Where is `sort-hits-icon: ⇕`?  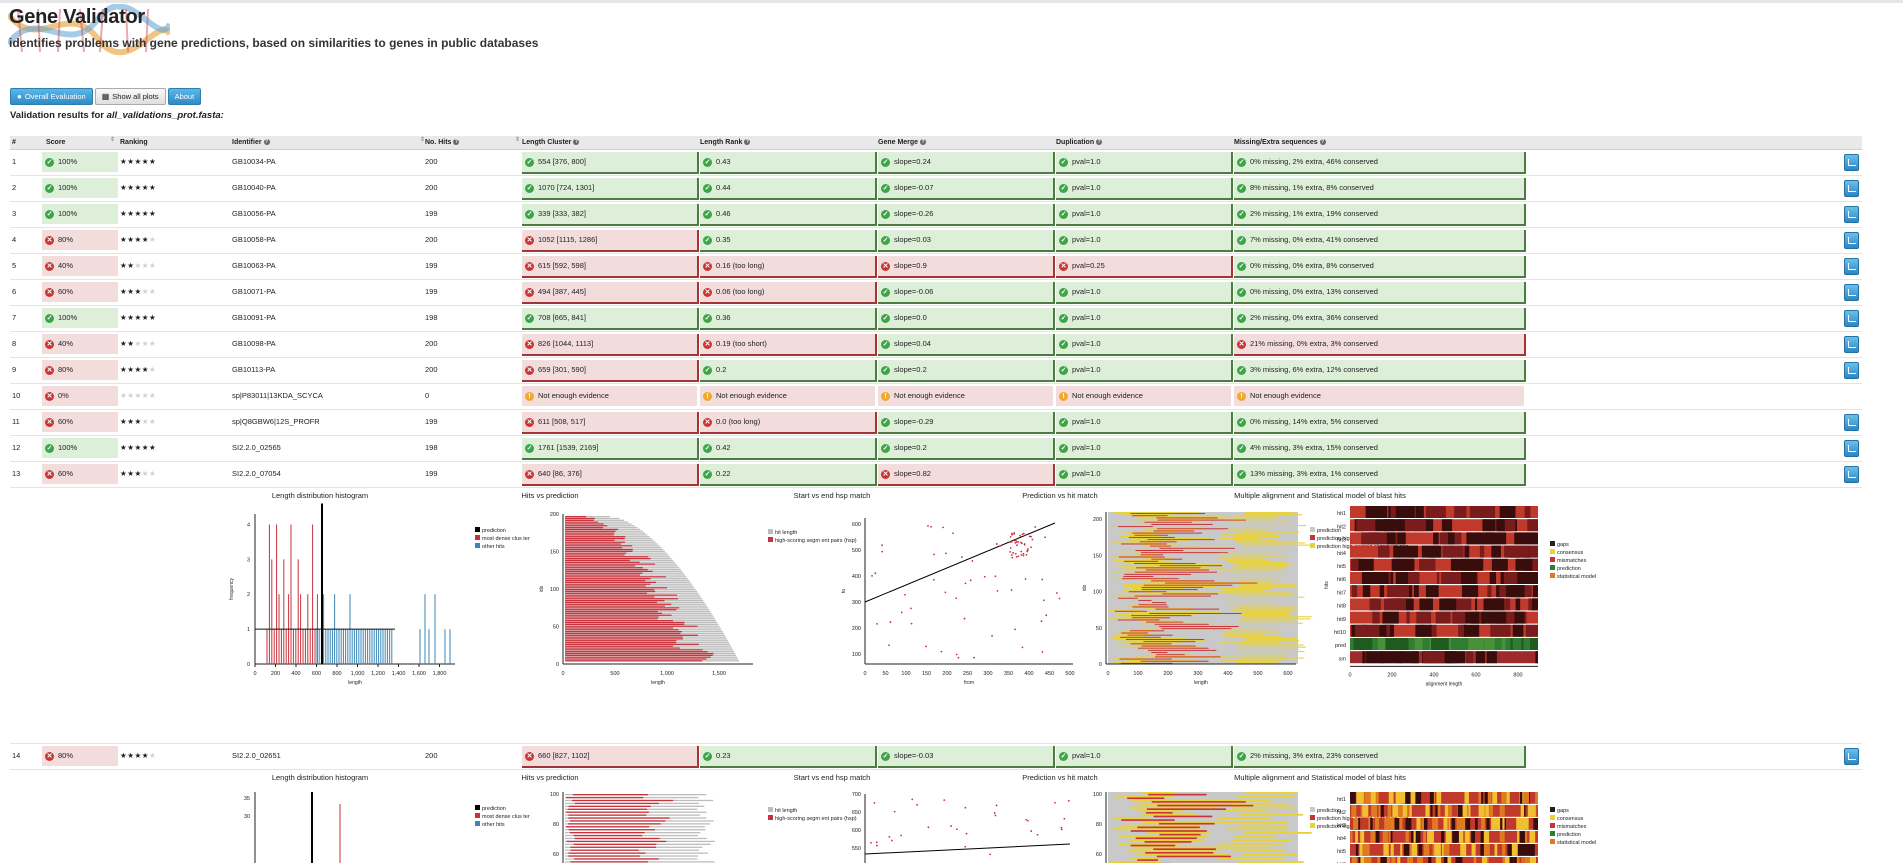 sort-hits-icon: ⇕ is located at coordinates (517, 139).